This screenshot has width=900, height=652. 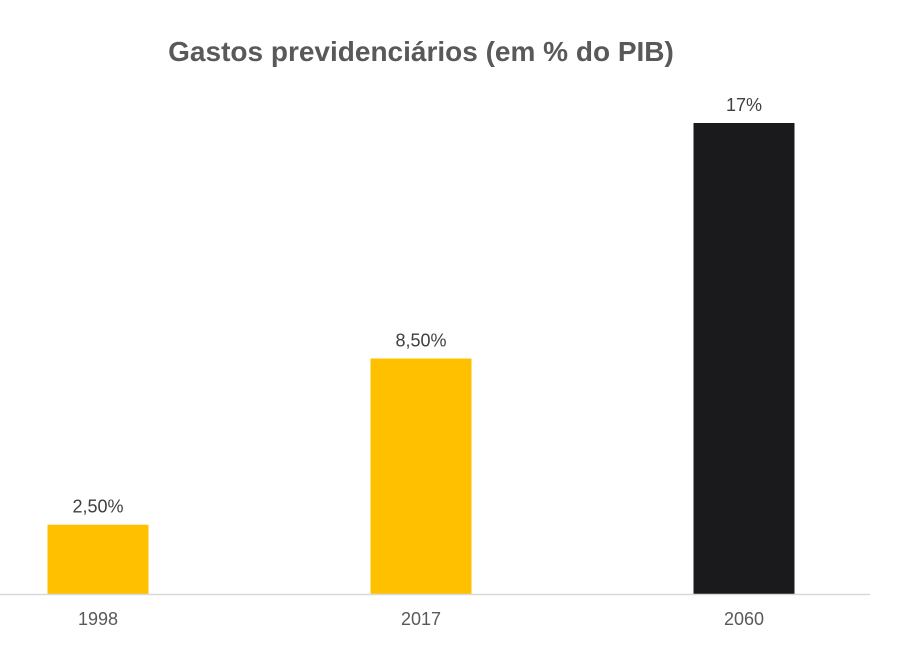 I want to click on bar-2060, so click(x=744, y=358).